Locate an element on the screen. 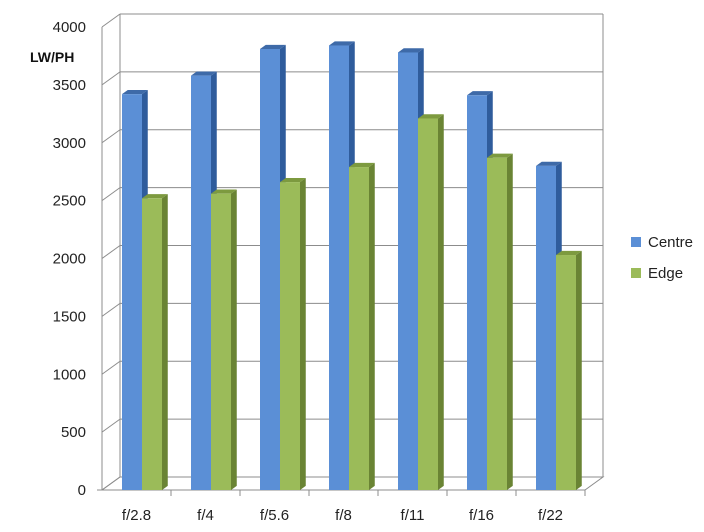  y-tick-label: 3000 is located at coordinates (69, 143).